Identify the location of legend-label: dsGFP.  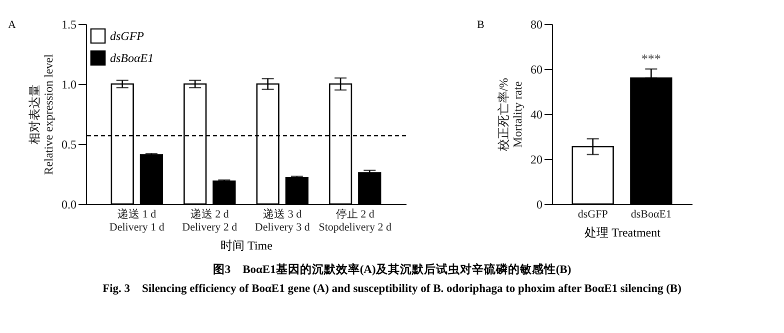
(127, 36).